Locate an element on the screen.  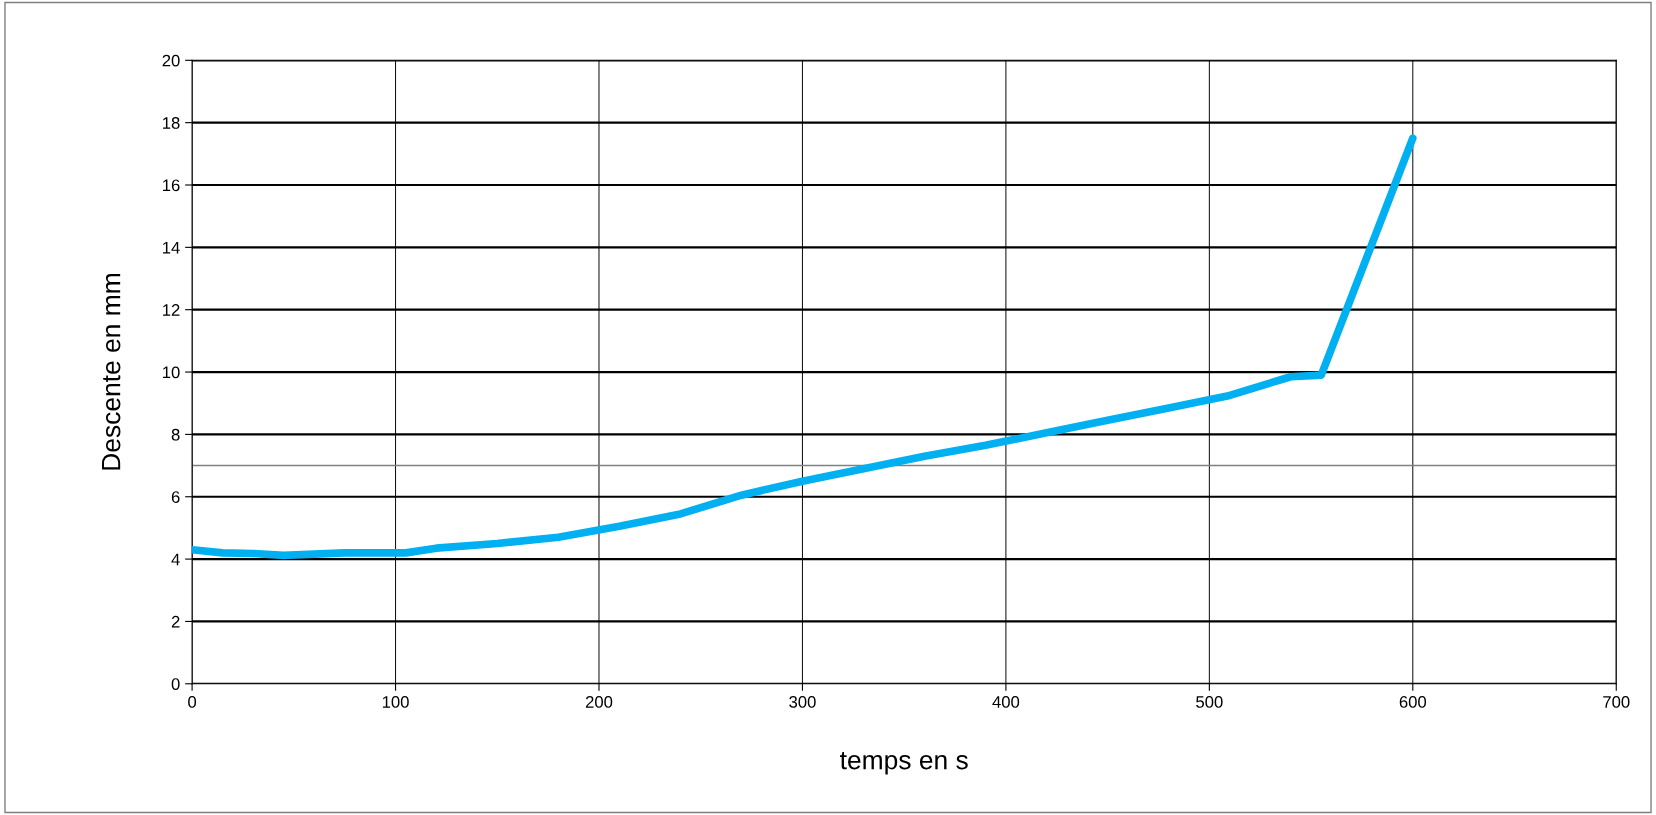
x-tick-label: 700 is located at coordinates (1616, 702).